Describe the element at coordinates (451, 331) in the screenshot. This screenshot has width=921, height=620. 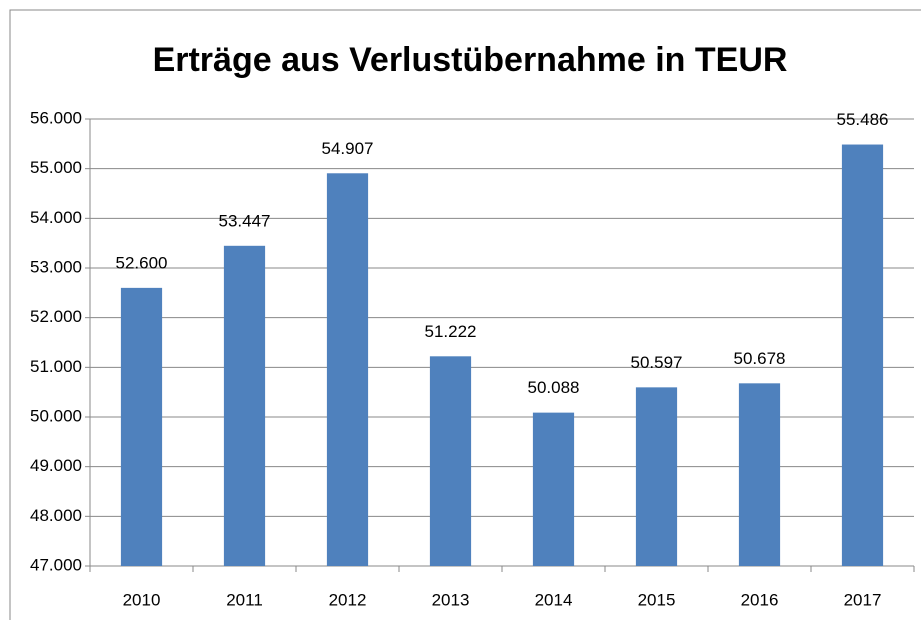
I see `value-label: 51.222` at that location.